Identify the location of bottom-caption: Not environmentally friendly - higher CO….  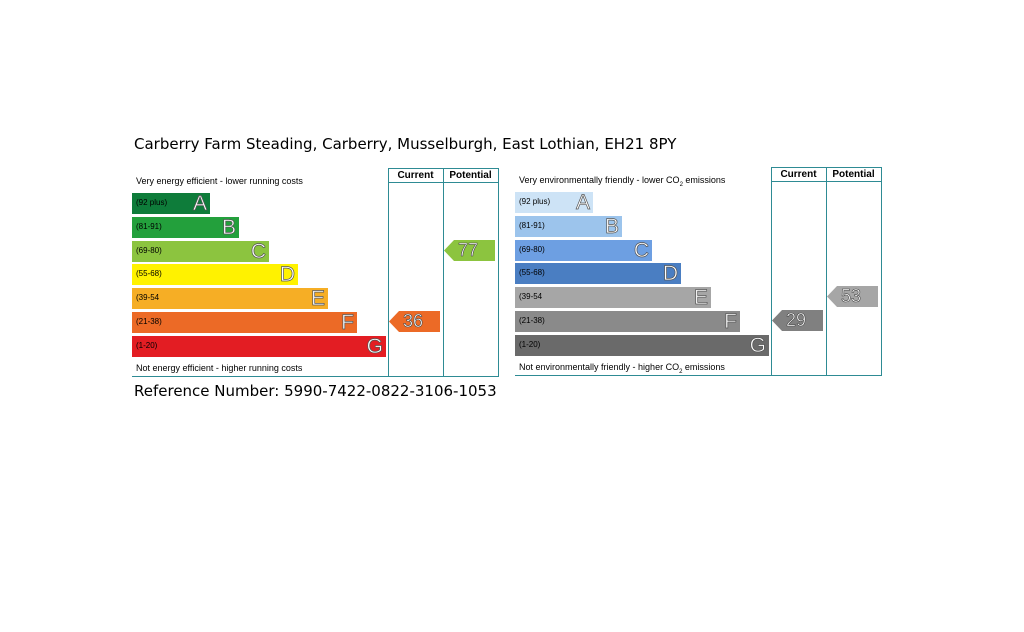
(622, 368).